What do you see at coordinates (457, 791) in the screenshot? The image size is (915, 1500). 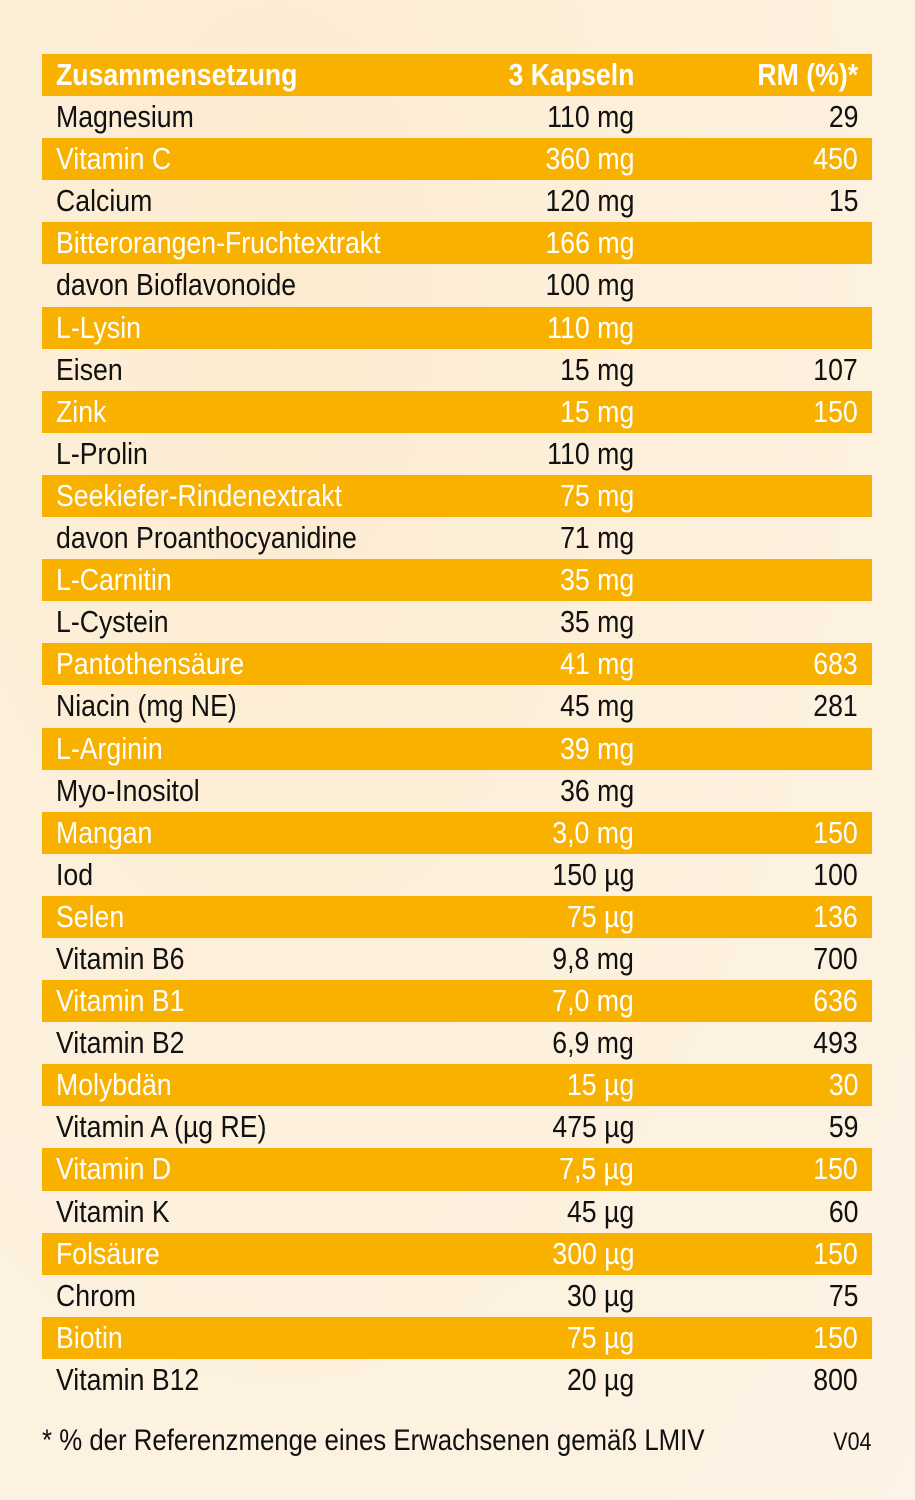 I see `table-row: Myo-Inositol 36 mg` at bounding box center [457, 791].